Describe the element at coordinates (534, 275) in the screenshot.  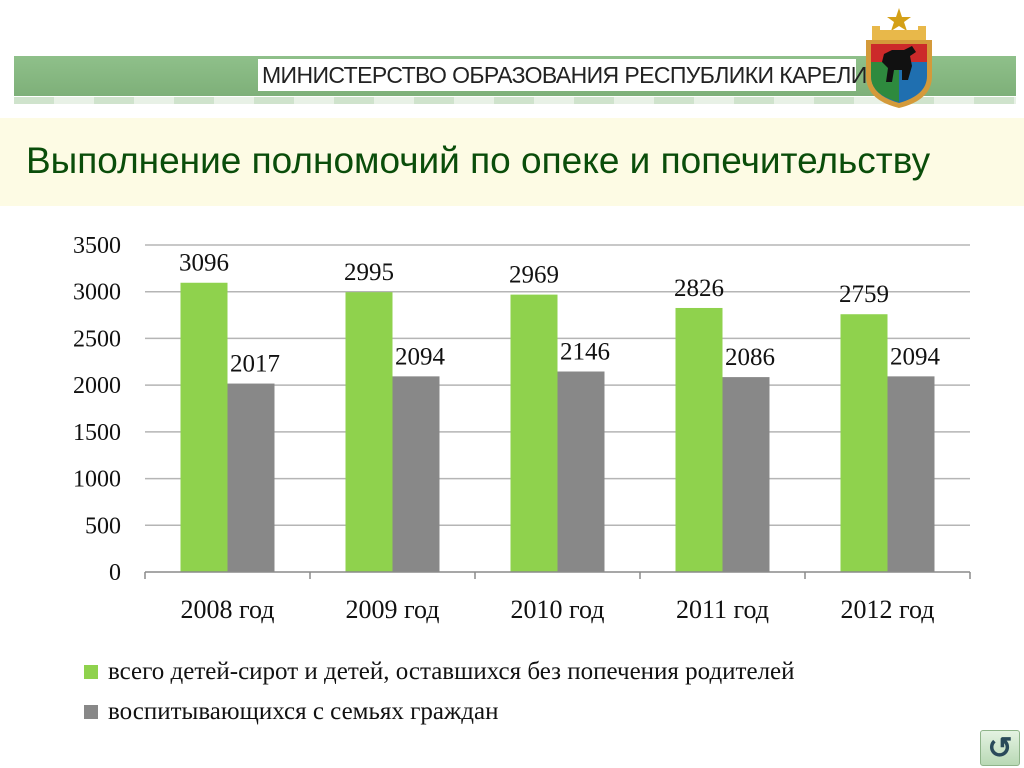
I see `data-label-orphans-2: 2969` at that location.